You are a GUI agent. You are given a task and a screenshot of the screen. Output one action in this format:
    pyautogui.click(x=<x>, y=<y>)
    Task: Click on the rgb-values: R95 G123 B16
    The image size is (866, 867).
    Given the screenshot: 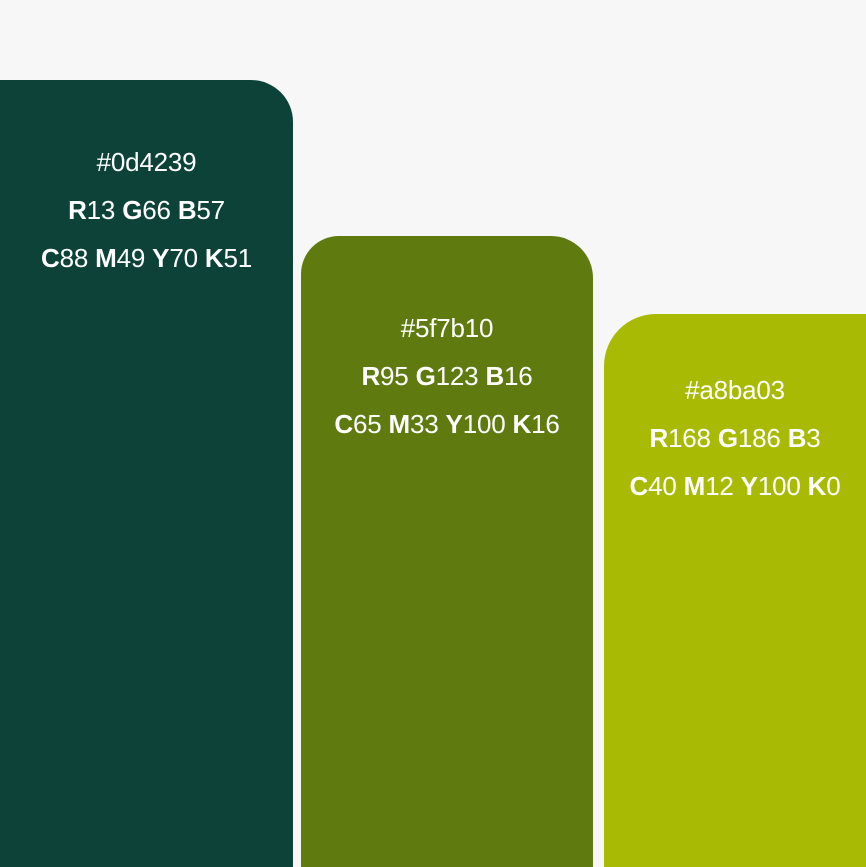 What is the action you would take?
    pyautogui.click(x=447, y=376)
    